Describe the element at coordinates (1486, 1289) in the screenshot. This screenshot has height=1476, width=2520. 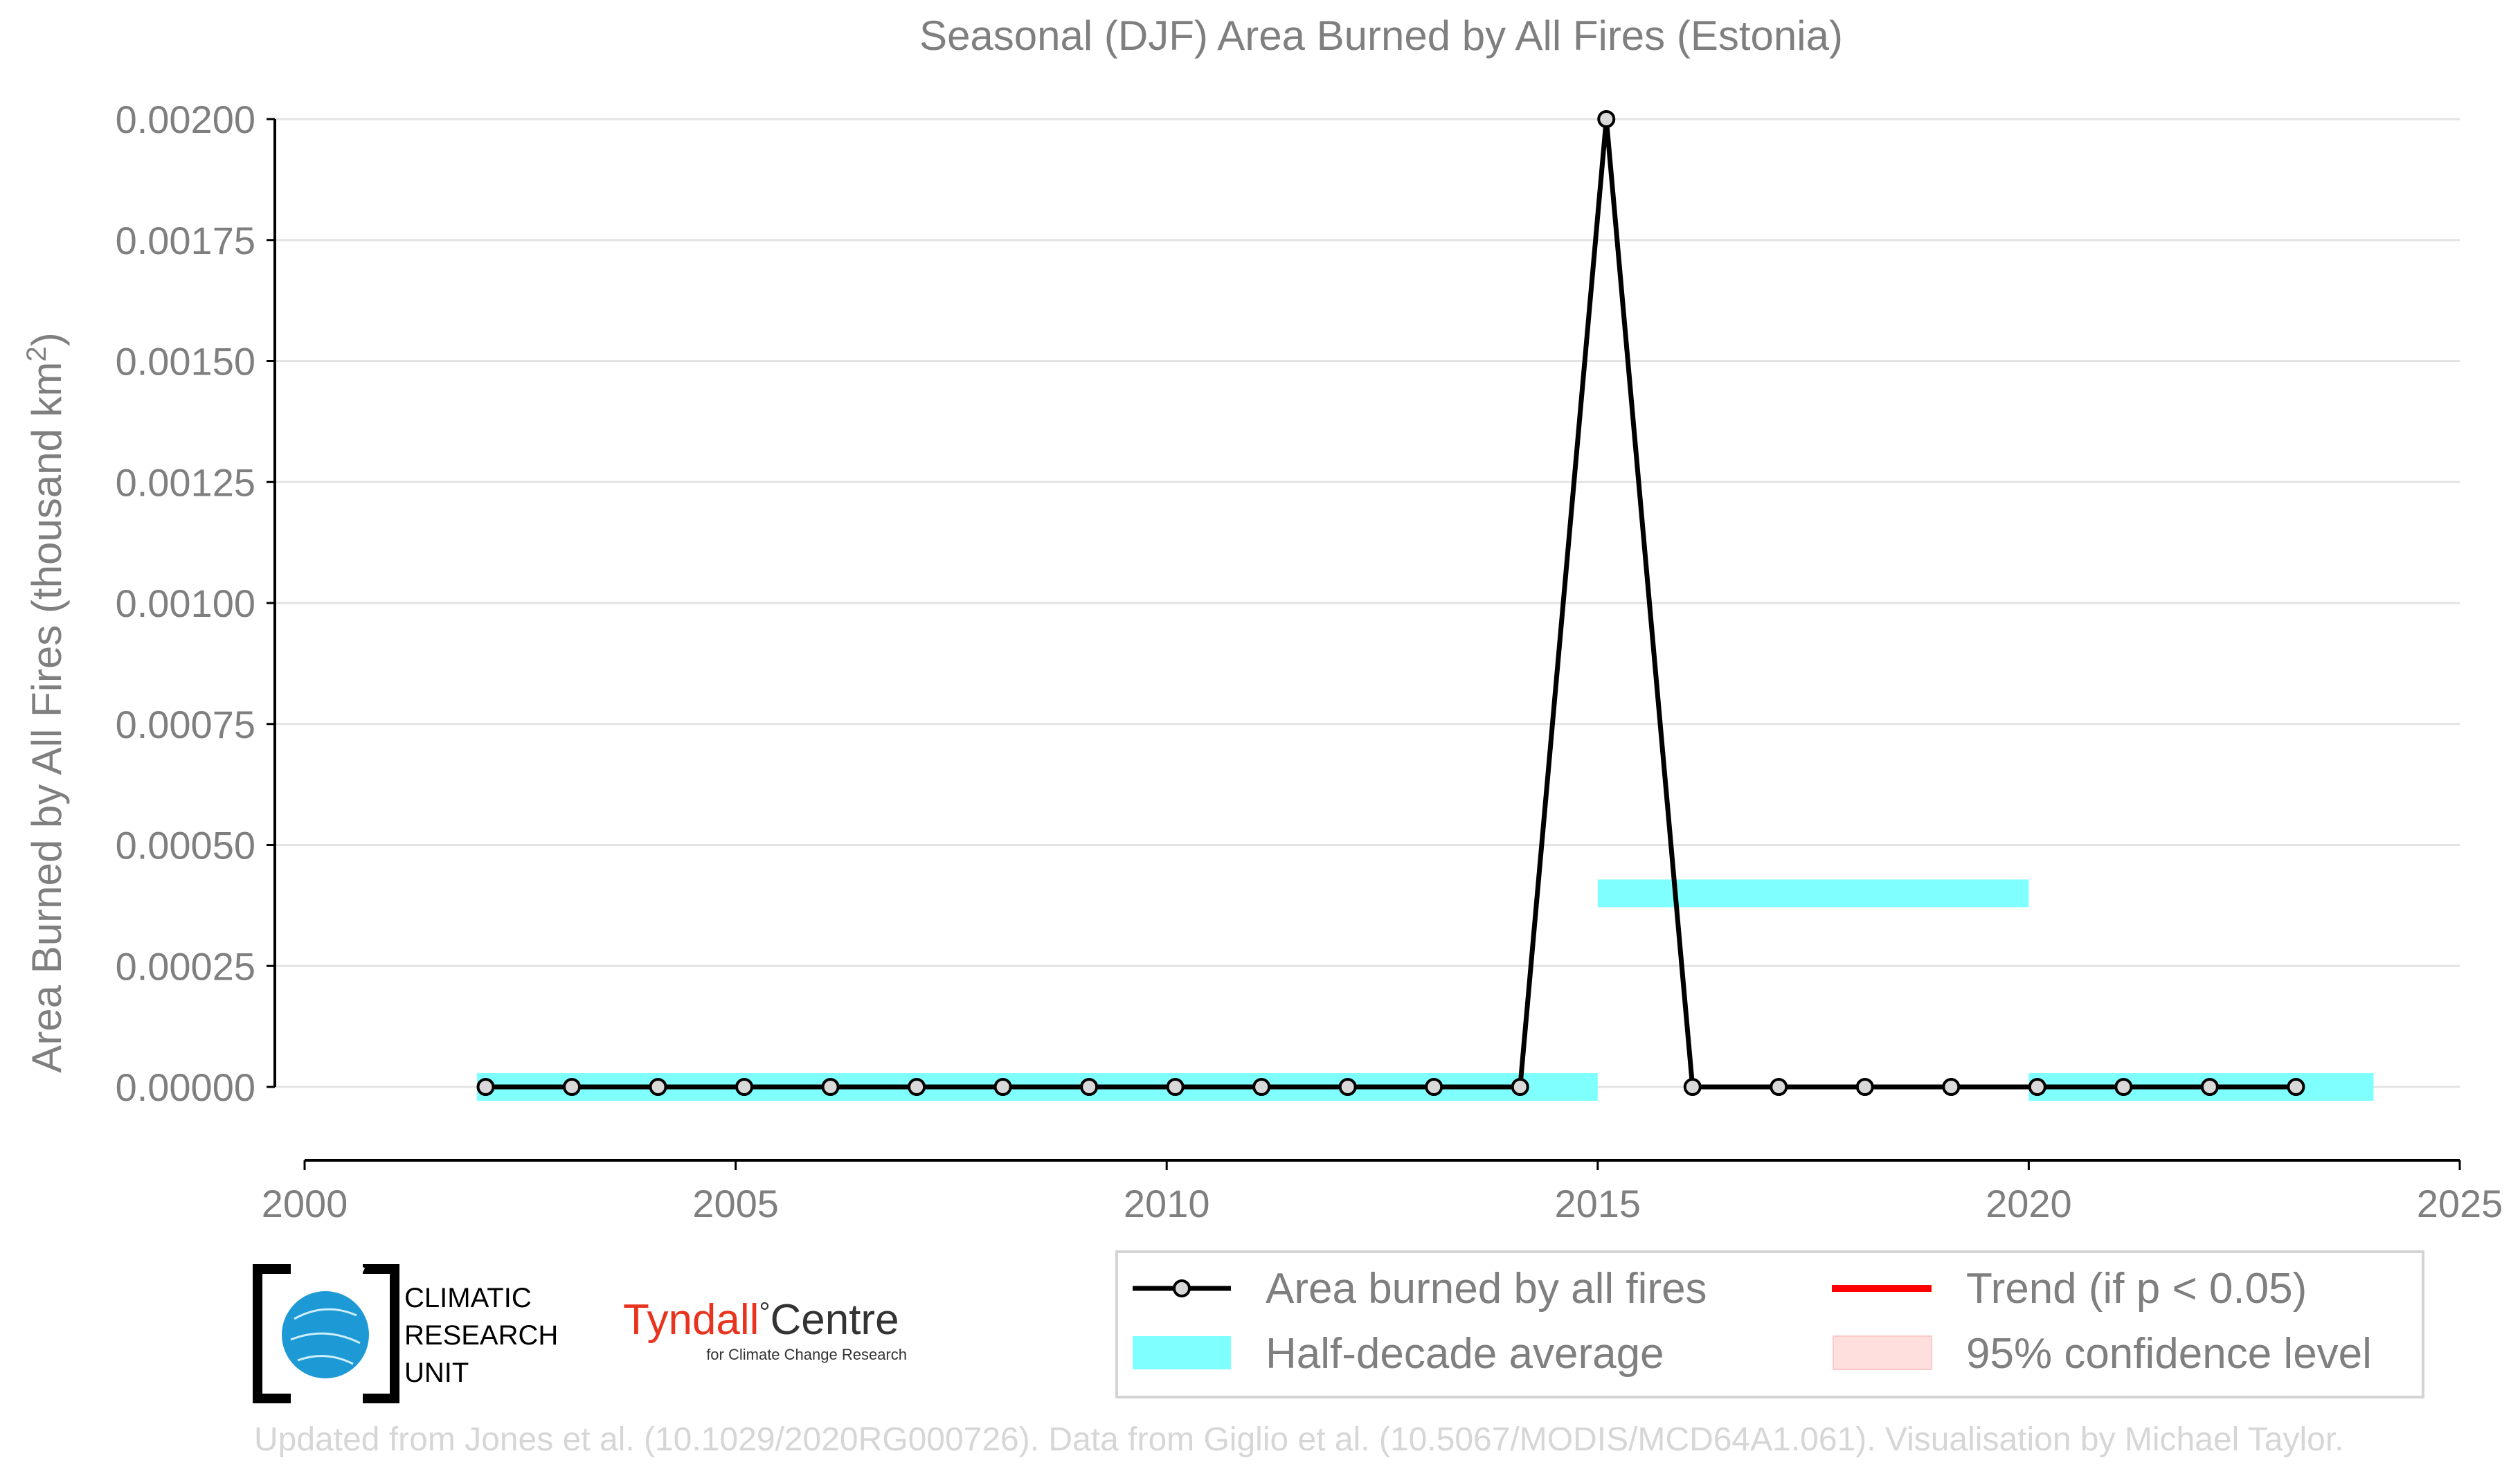
I see `legend-label-area-burned: Area burned by all fires` at that location.